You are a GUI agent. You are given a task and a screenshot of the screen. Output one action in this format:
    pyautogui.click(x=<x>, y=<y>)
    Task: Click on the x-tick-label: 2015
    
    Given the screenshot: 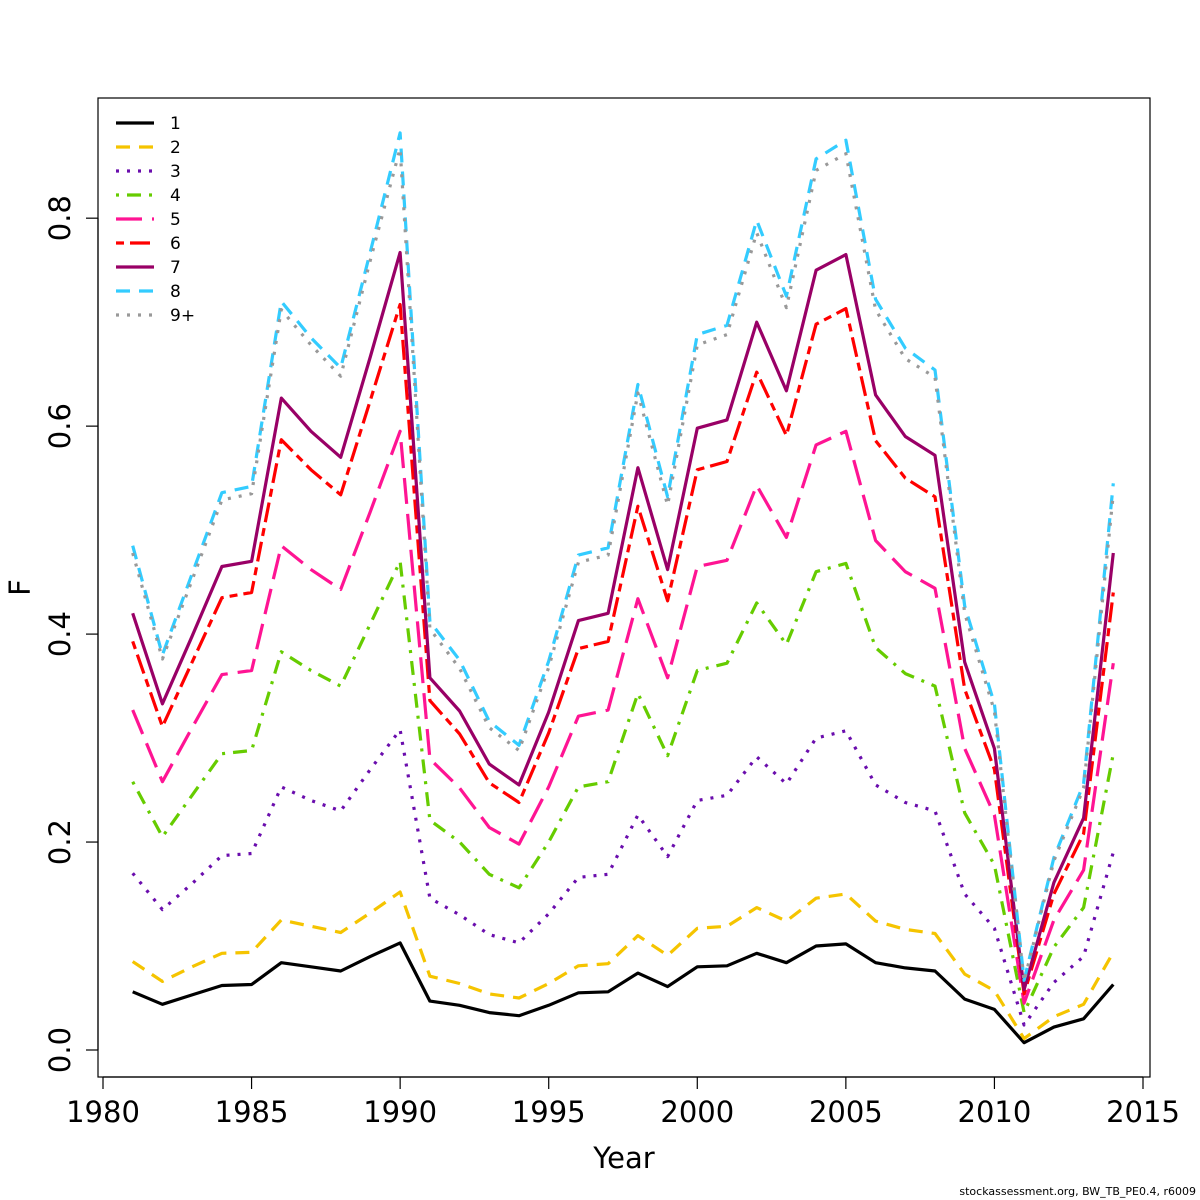 What is the action you would take?
    pyautogui.click(x=1143, y=1112)
    